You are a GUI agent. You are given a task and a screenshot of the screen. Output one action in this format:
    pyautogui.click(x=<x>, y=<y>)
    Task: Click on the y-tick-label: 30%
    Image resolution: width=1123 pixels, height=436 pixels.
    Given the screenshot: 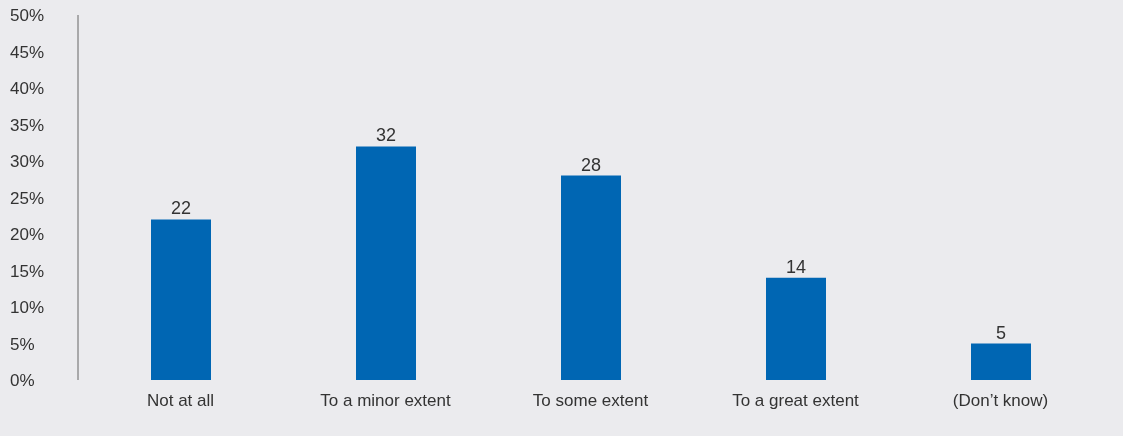 What is the action you would take?
    pyautogui.click(x=27, y=162)
    